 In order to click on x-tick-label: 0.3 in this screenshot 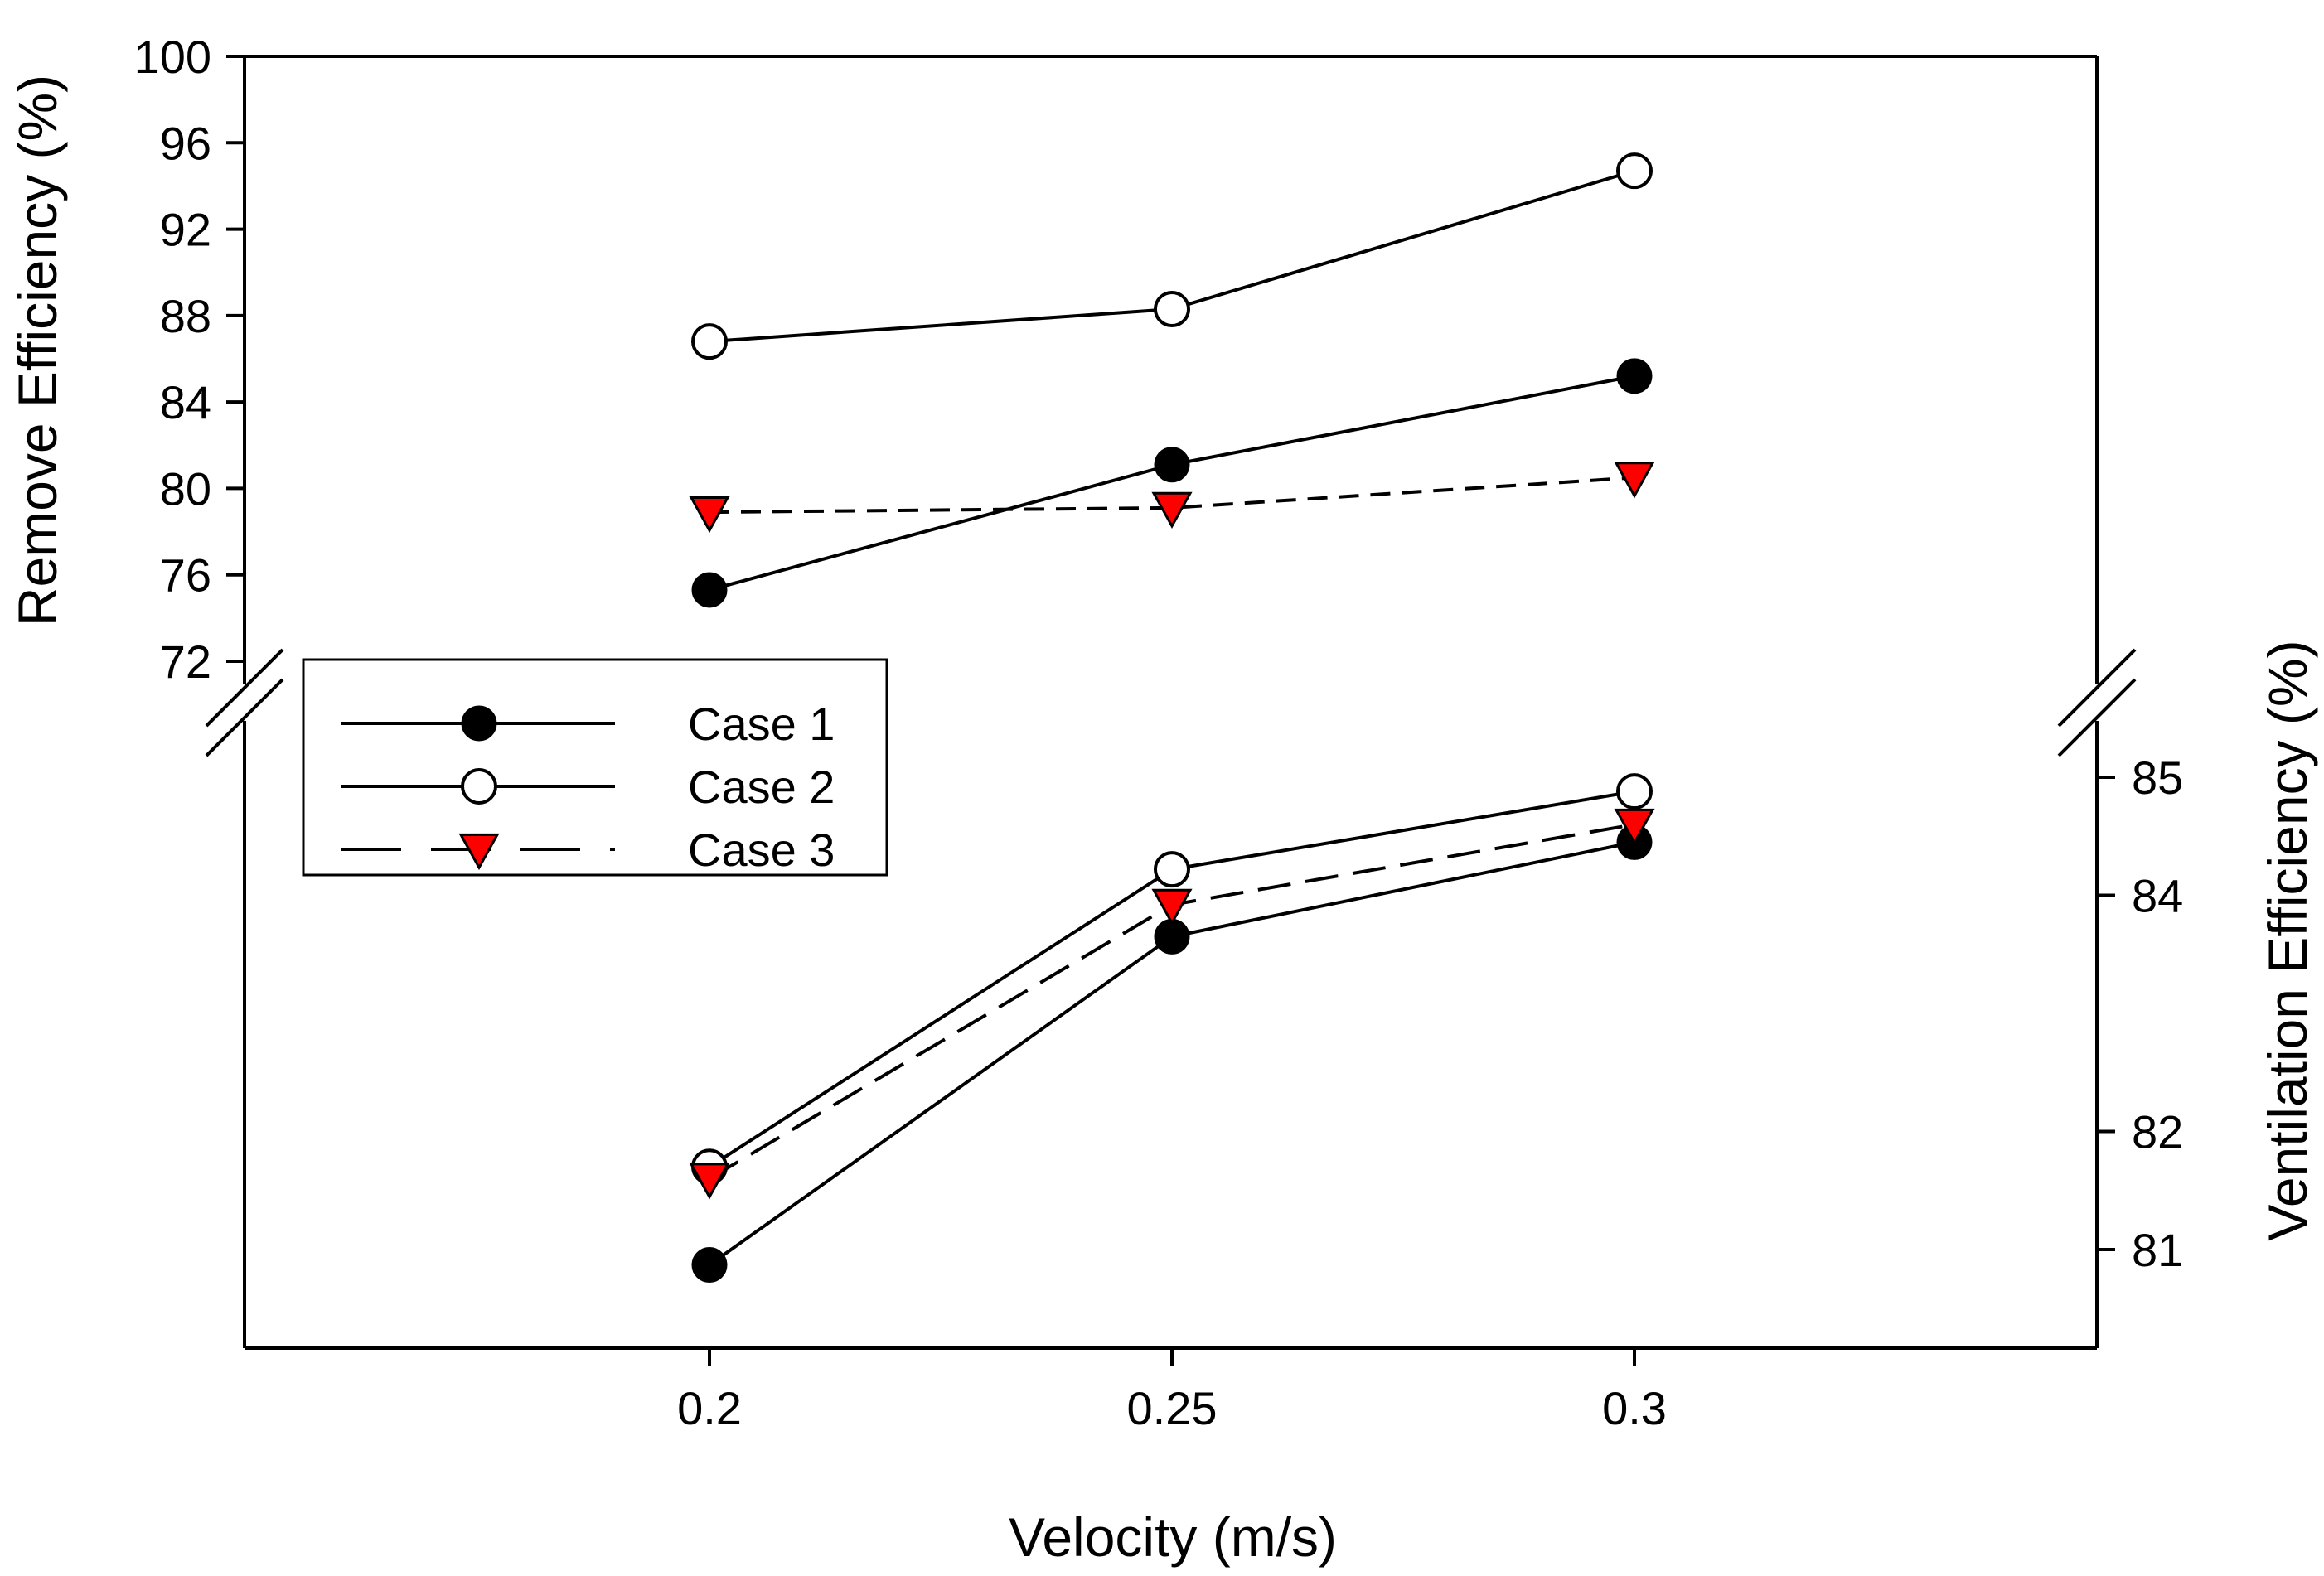, I will do `click(1634, 1408)`.